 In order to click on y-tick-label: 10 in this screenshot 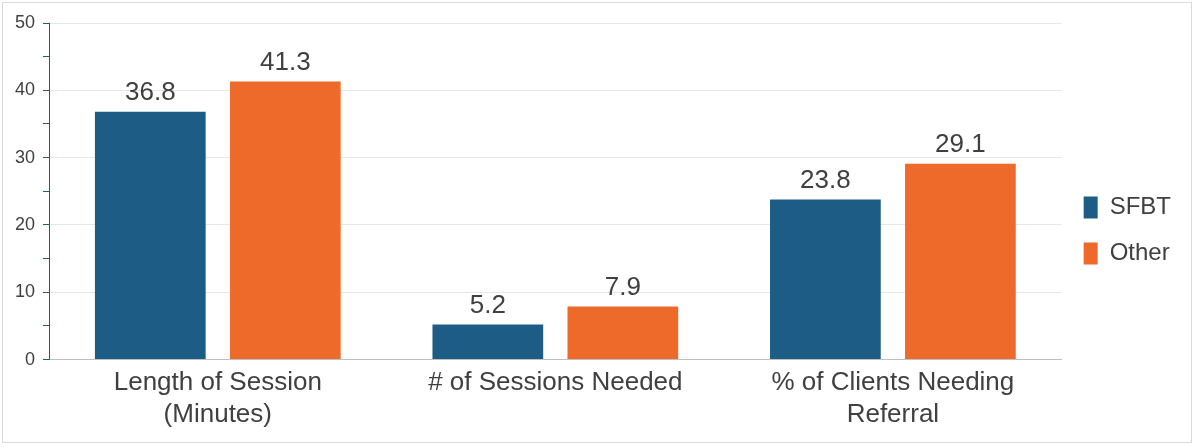, I will do `click(25, 291)`.